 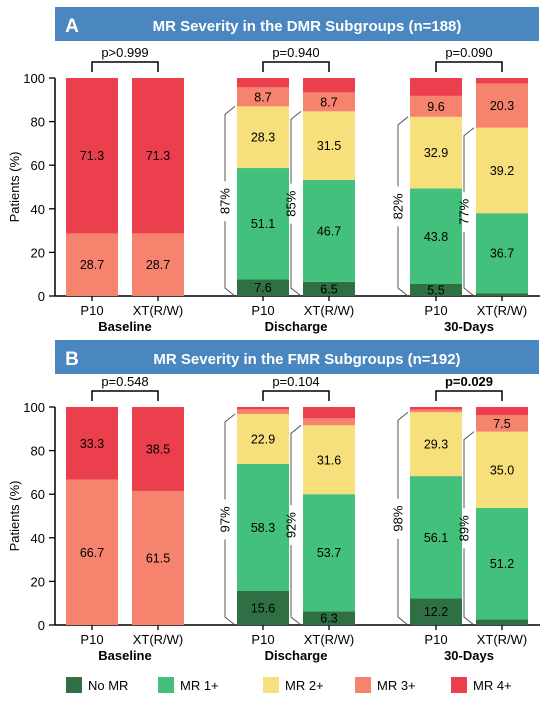 What do you see at coordinates (363, 685) in the screenshot?
I see `legend-swatch` at bounding box center [363, 685].